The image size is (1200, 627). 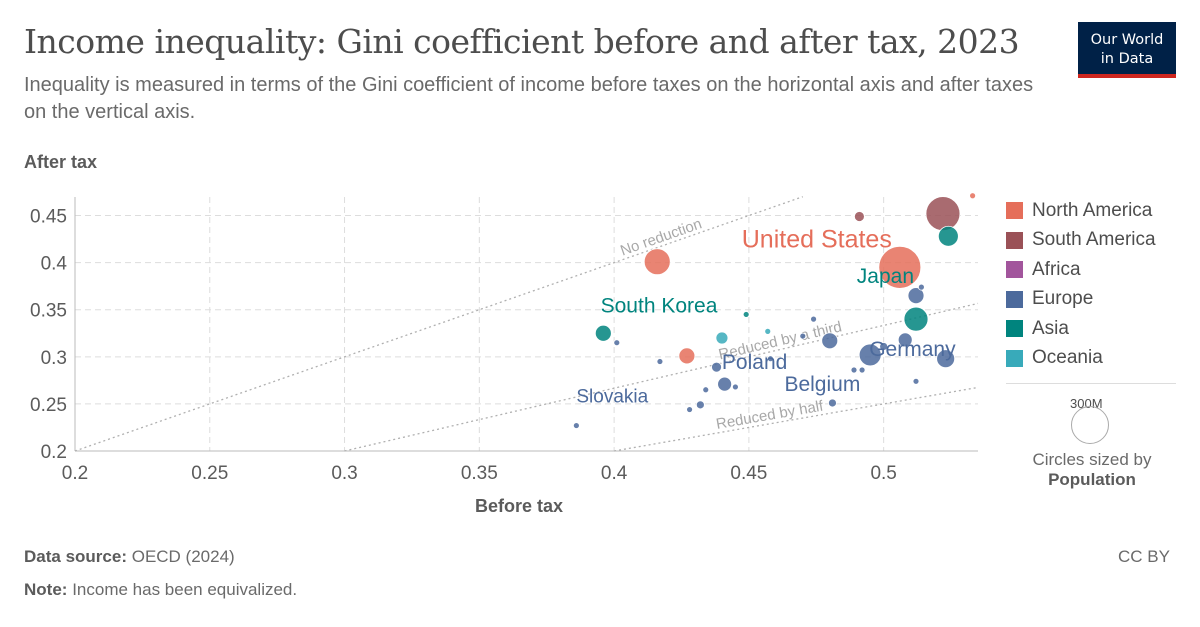 I want to click on y-tick-label: 0.25, so click(x=48, y=405).